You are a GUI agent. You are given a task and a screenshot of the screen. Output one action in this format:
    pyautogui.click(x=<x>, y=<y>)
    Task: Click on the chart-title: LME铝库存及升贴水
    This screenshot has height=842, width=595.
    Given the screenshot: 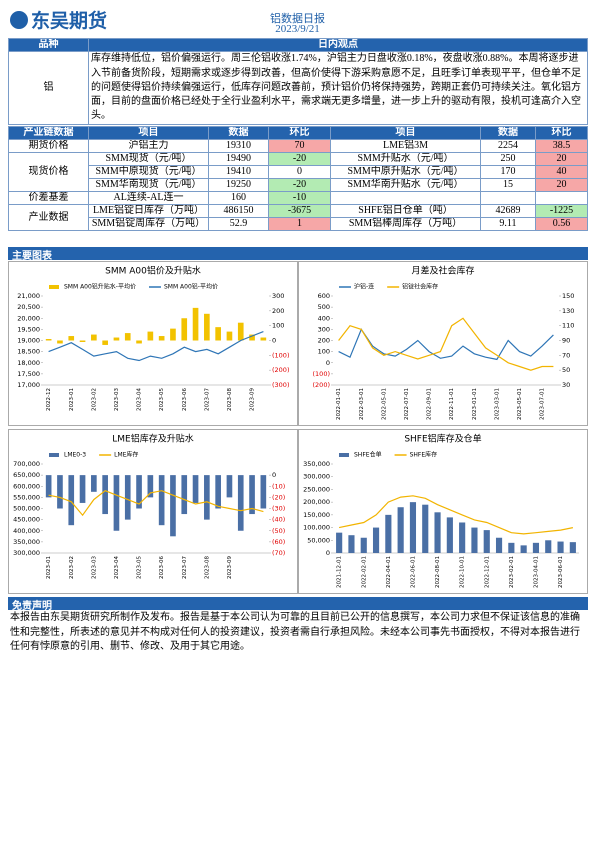 What is the action you would take?
    pyautogui.click(x=152, y=439)
    